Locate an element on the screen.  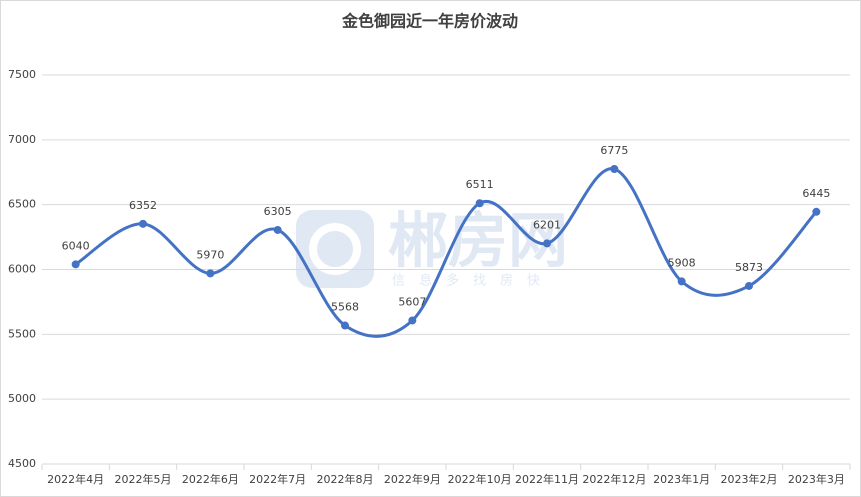
watermark-logo-mark is located at coordinates (335, 249).